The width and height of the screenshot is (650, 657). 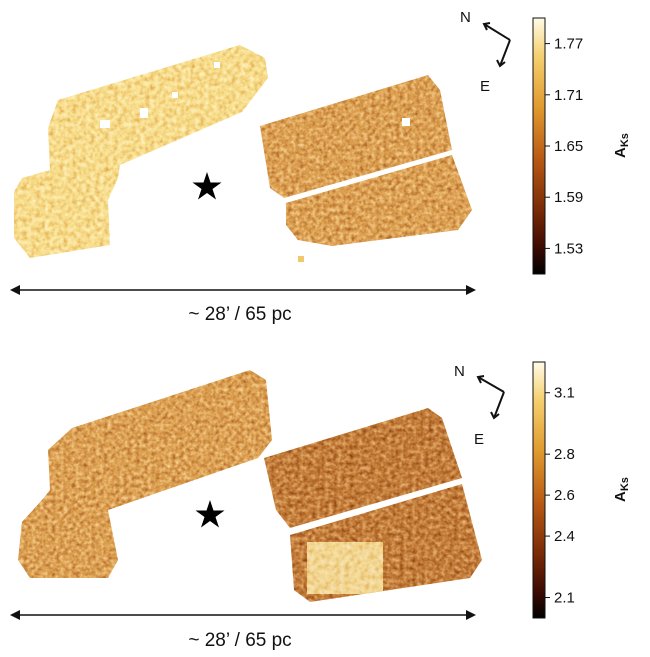 I want to click on bottom-colorbar, so click(x=539, y=490).